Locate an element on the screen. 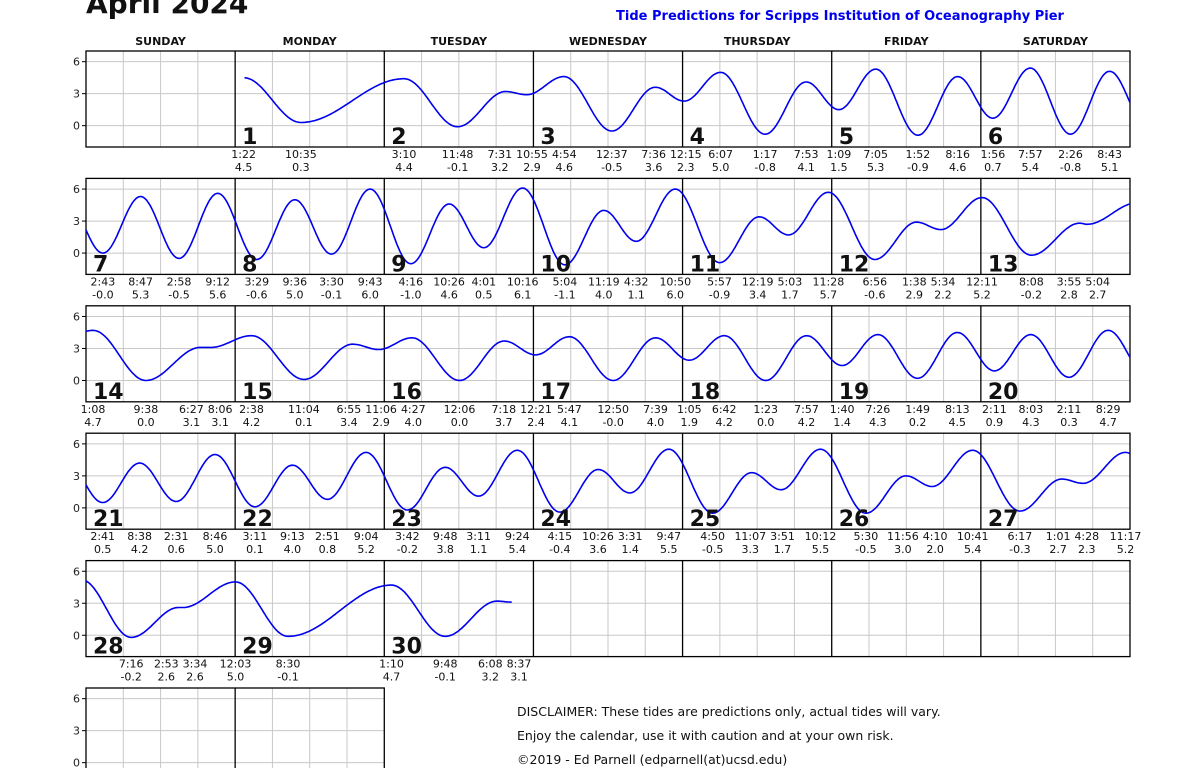  tide-time-label: 9:38 is located at coordinates (146, 409).